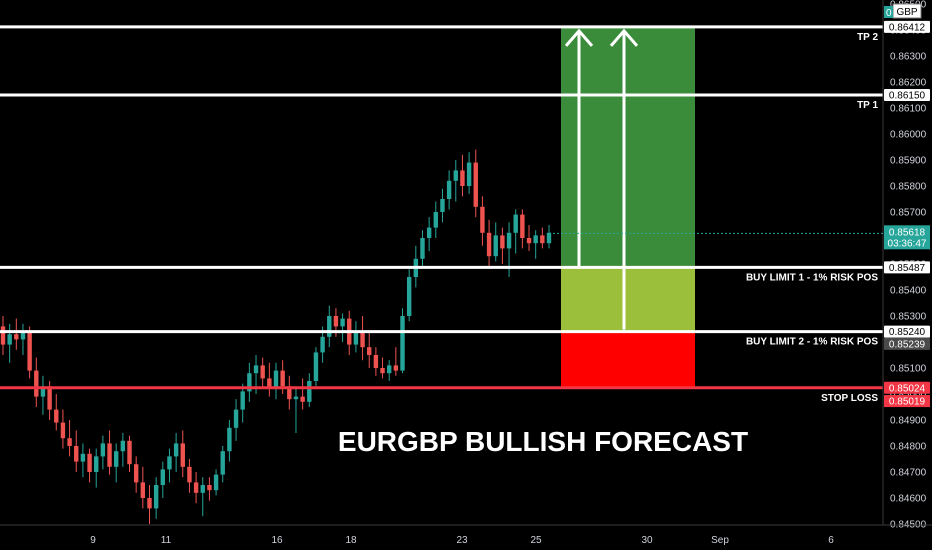 The height and width of the screenshot is (550, 932). What do you see at coordinates (536, 540) in the screenshot?
I see `x-tick-label: 25` at bounding box center [536, 540].